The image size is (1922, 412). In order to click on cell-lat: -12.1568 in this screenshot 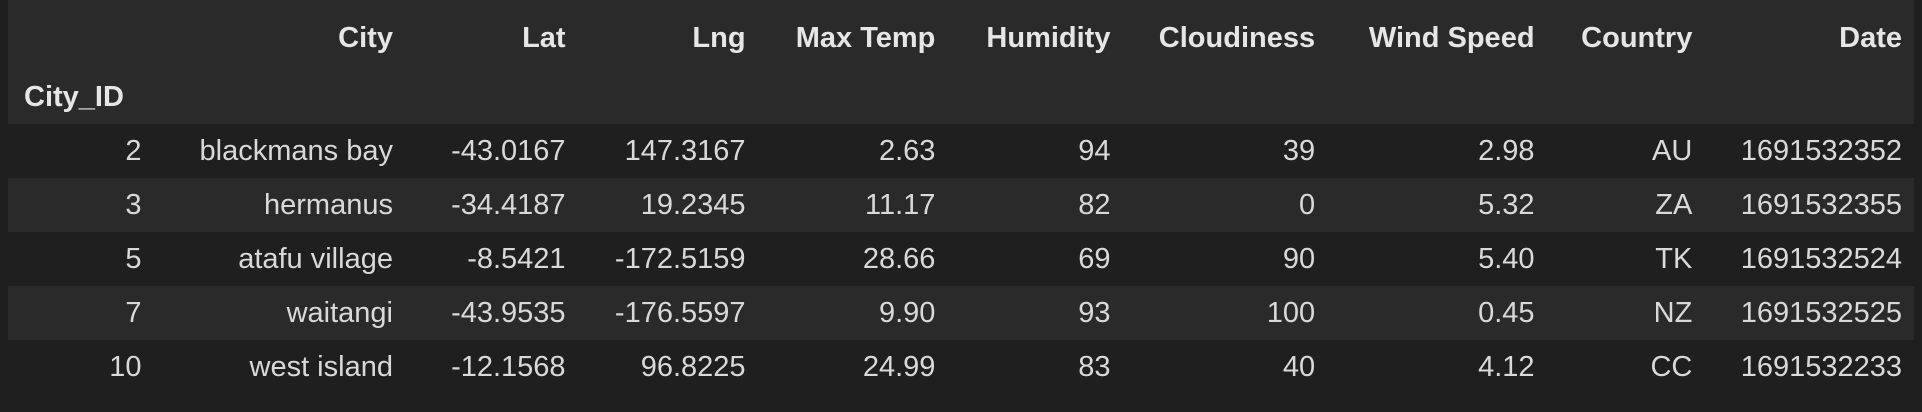, I will do `click(491, 367)`.